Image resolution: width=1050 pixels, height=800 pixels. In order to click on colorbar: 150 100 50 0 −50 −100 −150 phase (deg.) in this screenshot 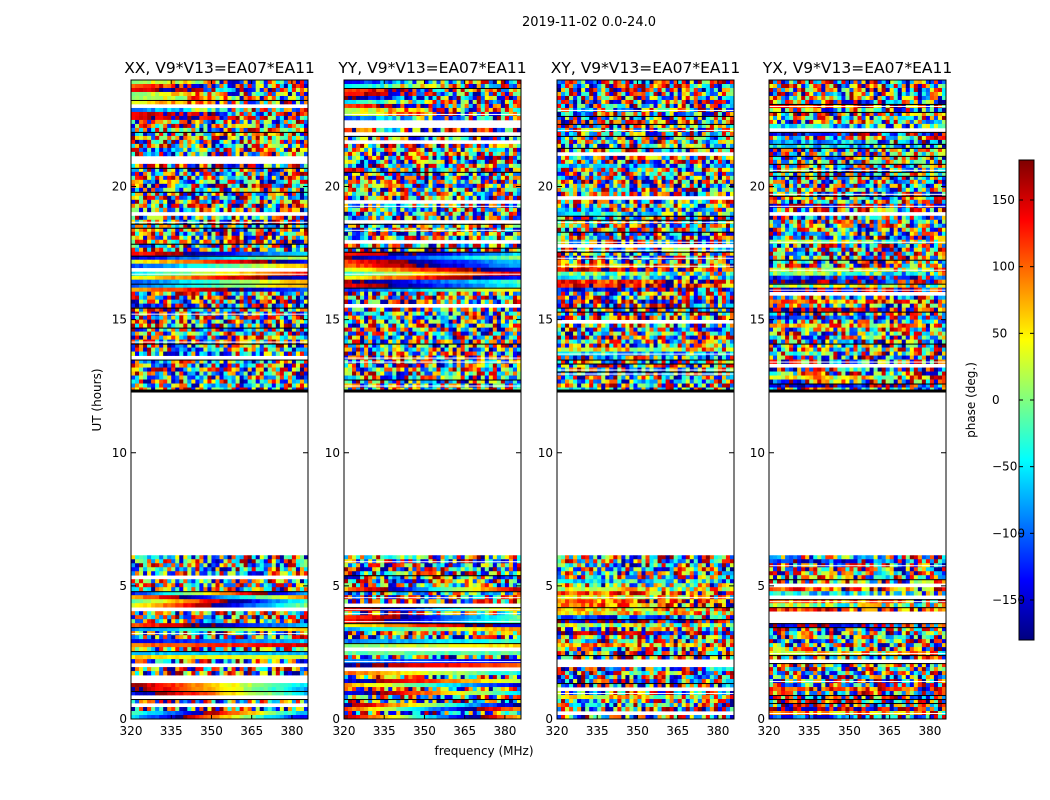, I will do `click(999, 400)`.